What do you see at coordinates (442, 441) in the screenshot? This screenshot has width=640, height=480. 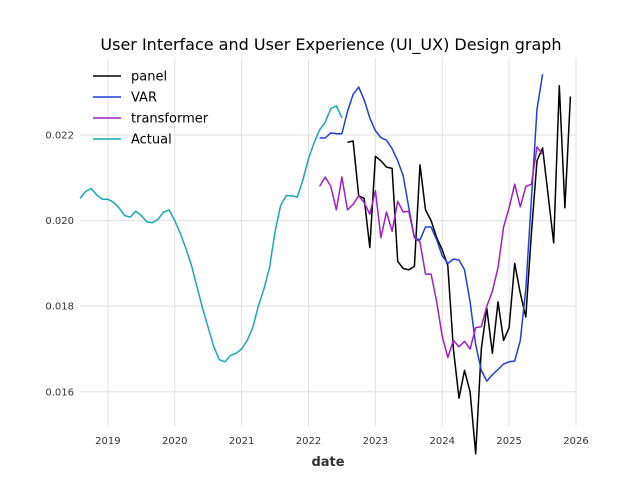 I see `x-tick-label: 2024` at bounding box center [442, 441].